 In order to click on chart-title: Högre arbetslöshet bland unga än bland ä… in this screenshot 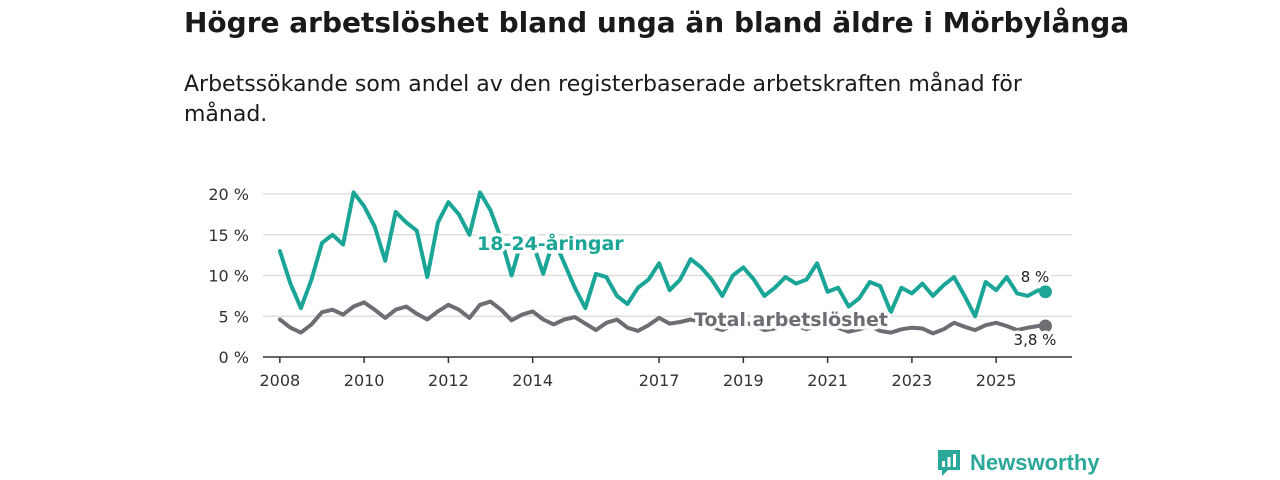, I will do `click(657, 22)`.